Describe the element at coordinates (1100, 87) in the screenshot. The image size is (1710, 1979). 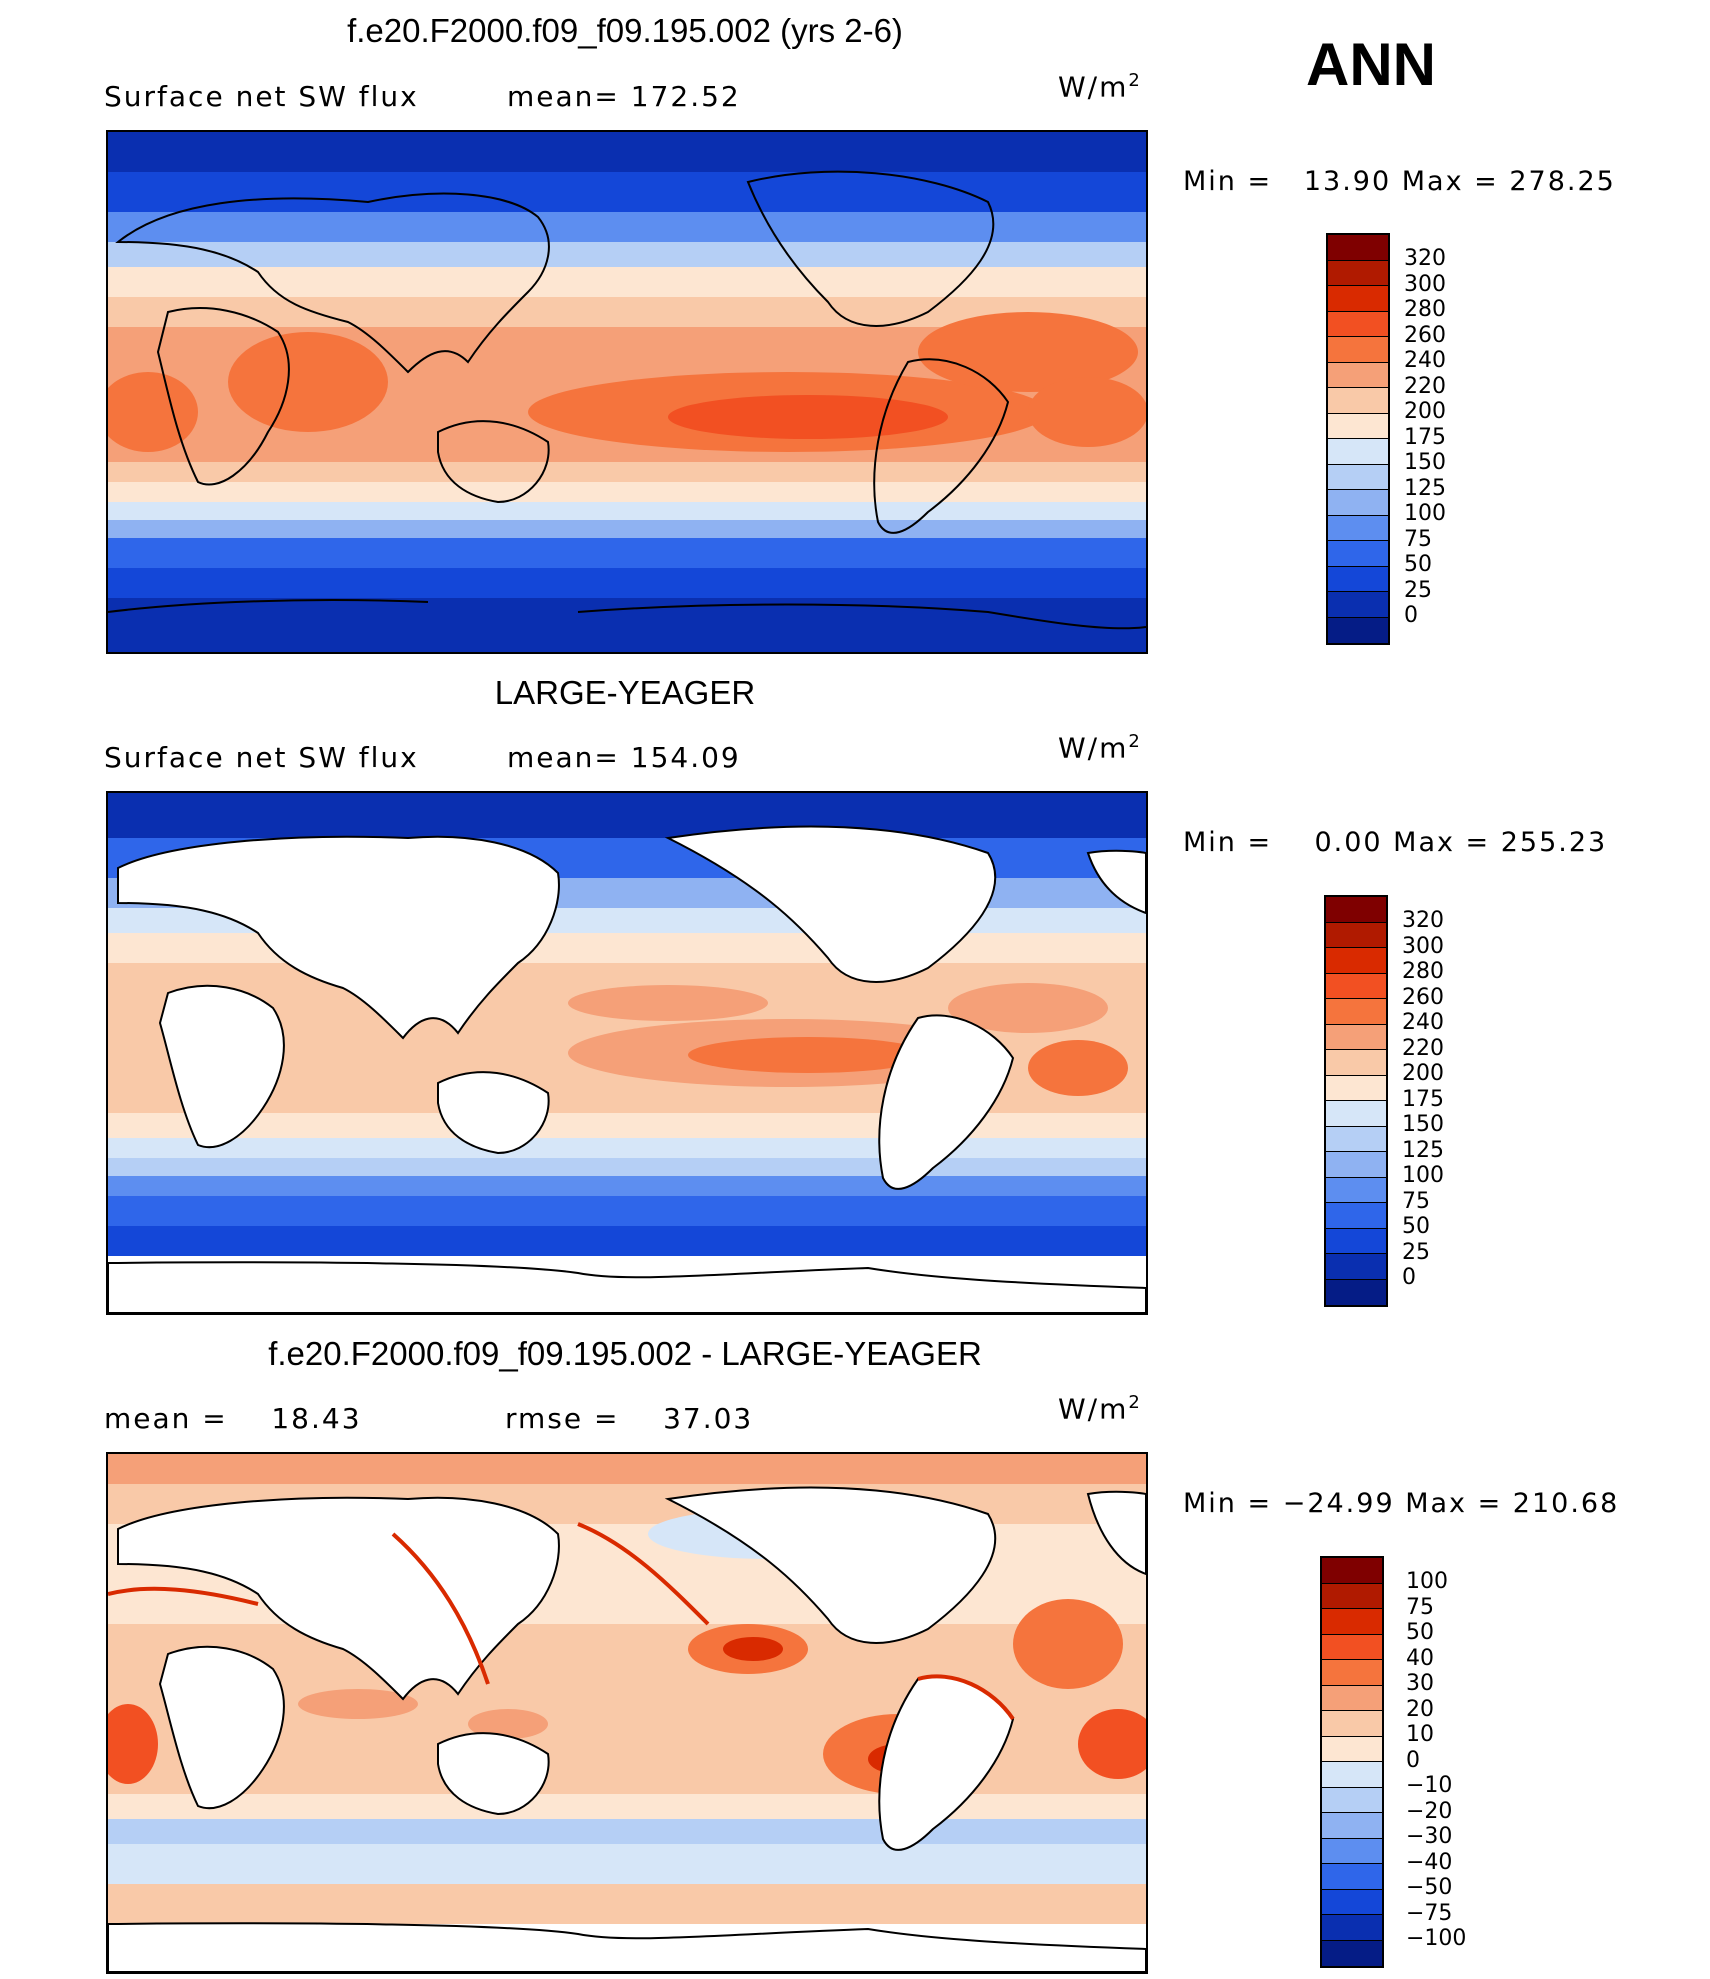
I see `panel-1-units: W/m2` at that location.